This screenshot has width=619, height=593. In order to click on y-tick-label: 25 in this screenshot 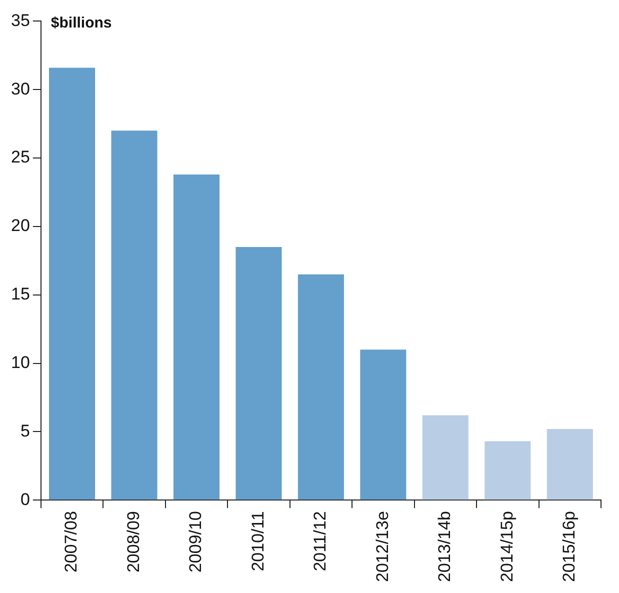, I will do `click(20, 157)`.